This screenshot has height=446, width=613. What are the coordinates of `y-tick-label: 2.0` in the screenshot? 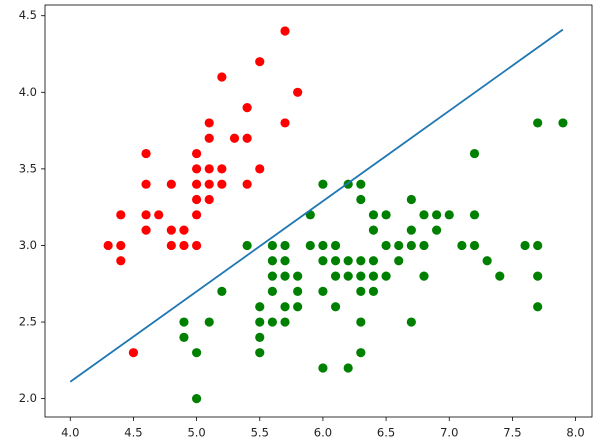 It's located at (28, 398).